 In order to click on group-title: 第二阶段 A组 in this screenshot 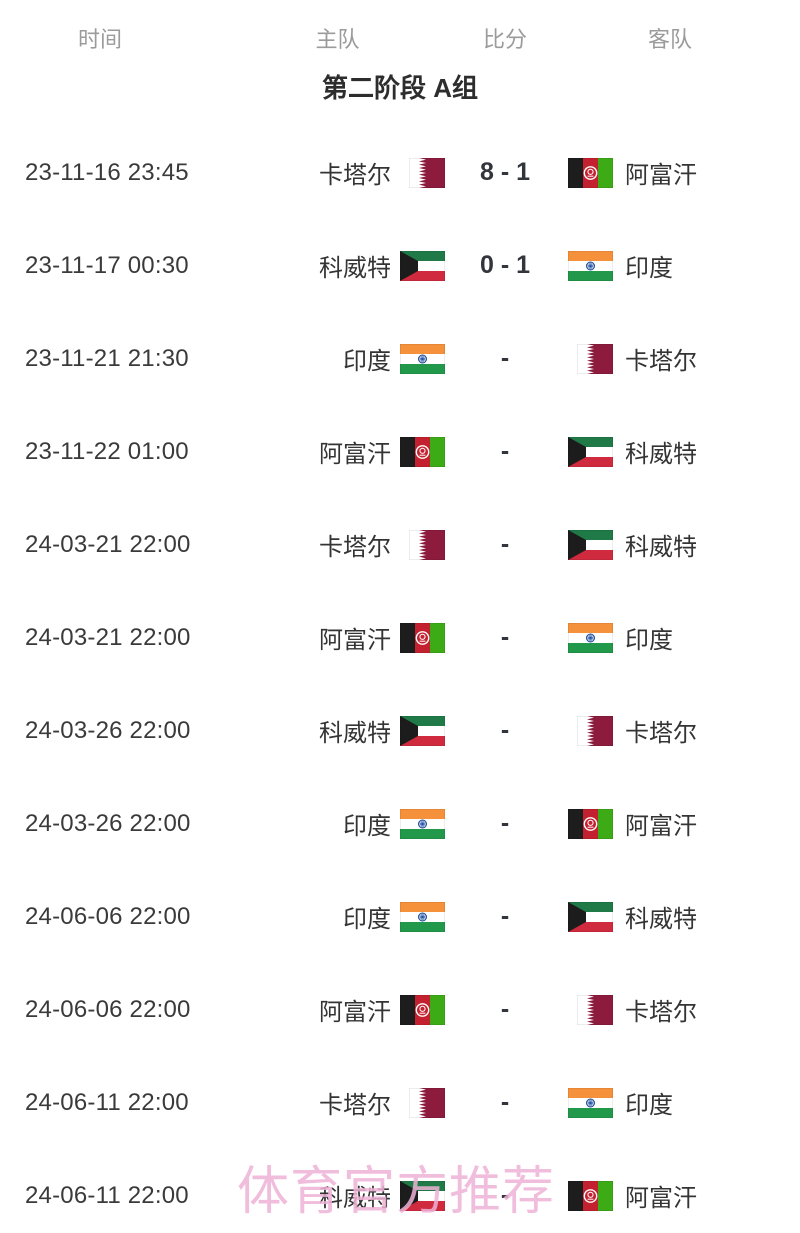, I will do `click(399, 88)`.